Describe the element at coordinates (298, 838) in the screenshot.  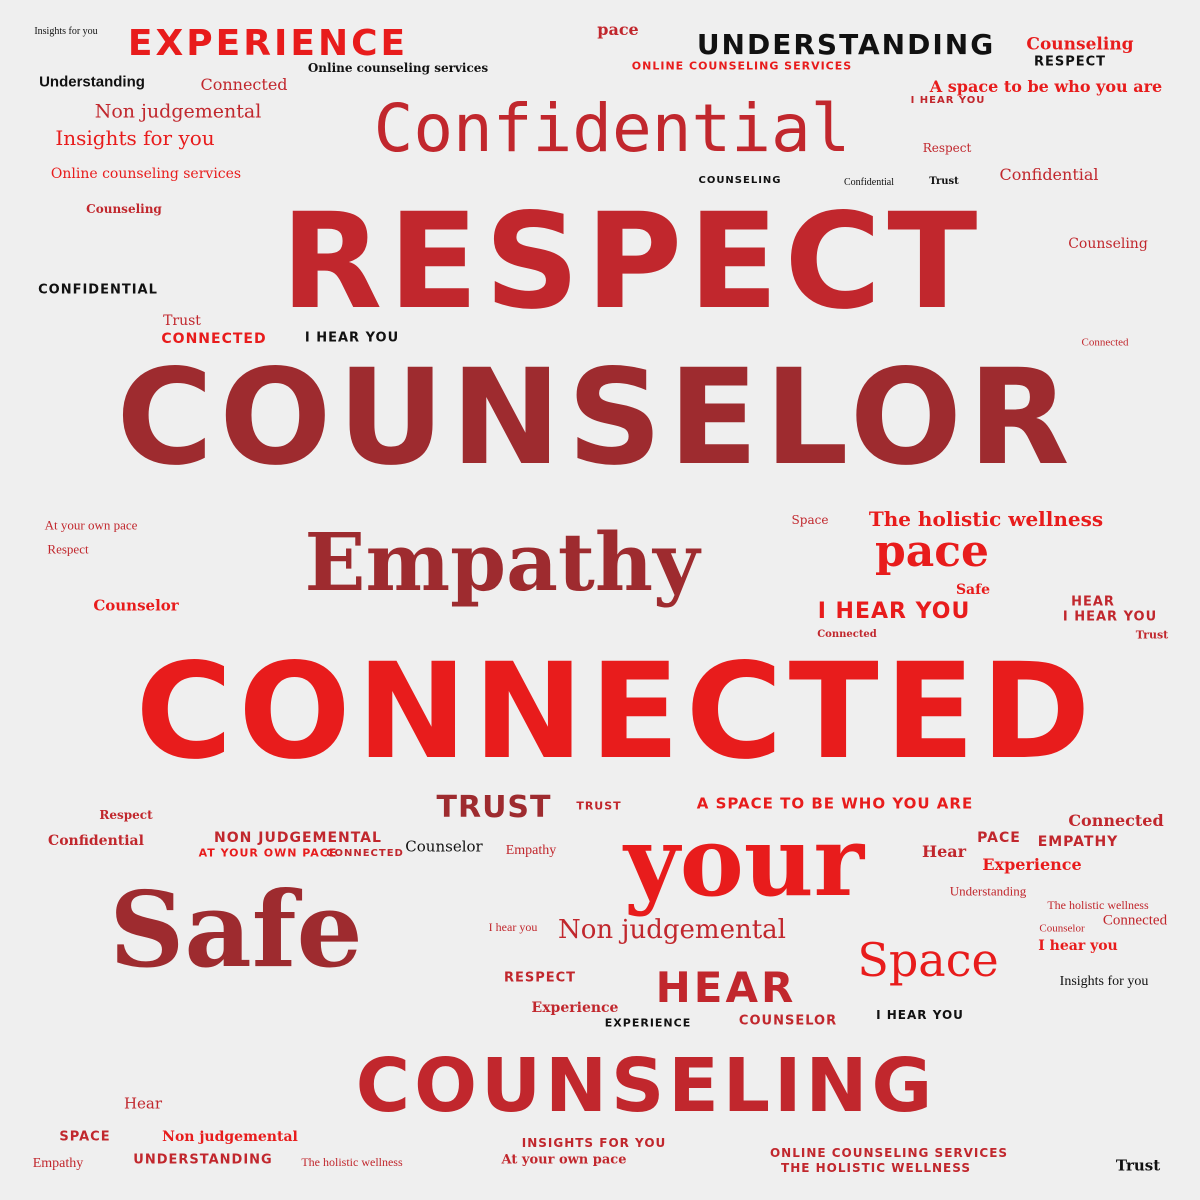
I see `word-non-judgemental: NON JUDGEMENTAL` at that location.